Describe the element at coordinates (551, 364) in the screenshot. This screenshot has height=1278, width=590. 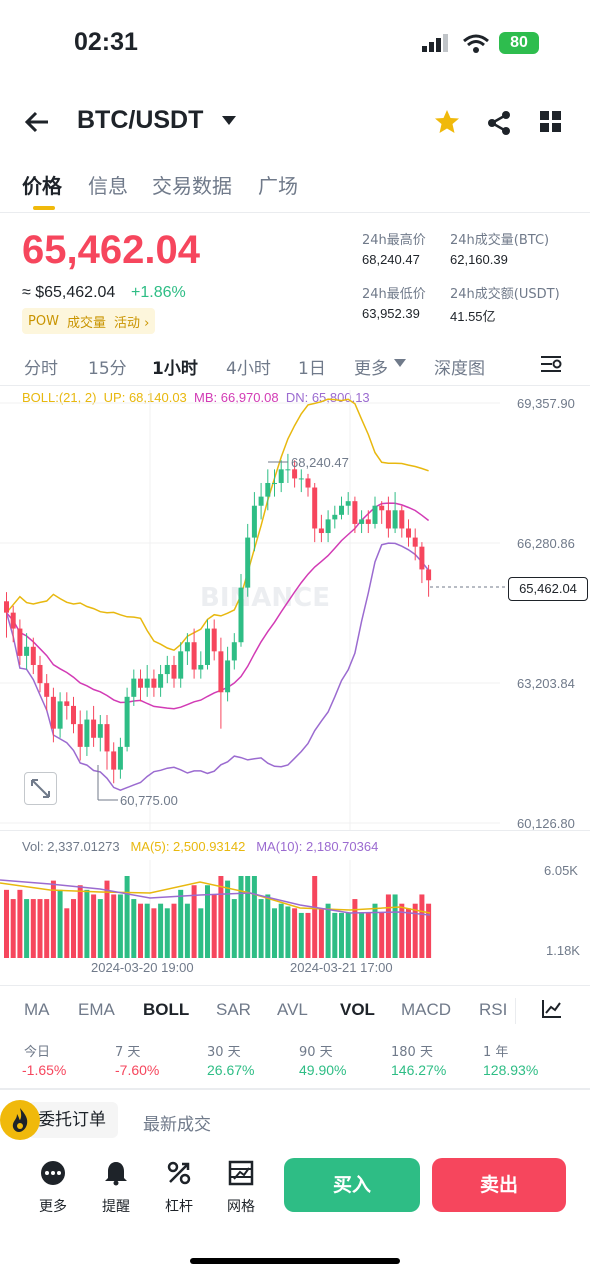
I see `chart-settings-icon` at that location.